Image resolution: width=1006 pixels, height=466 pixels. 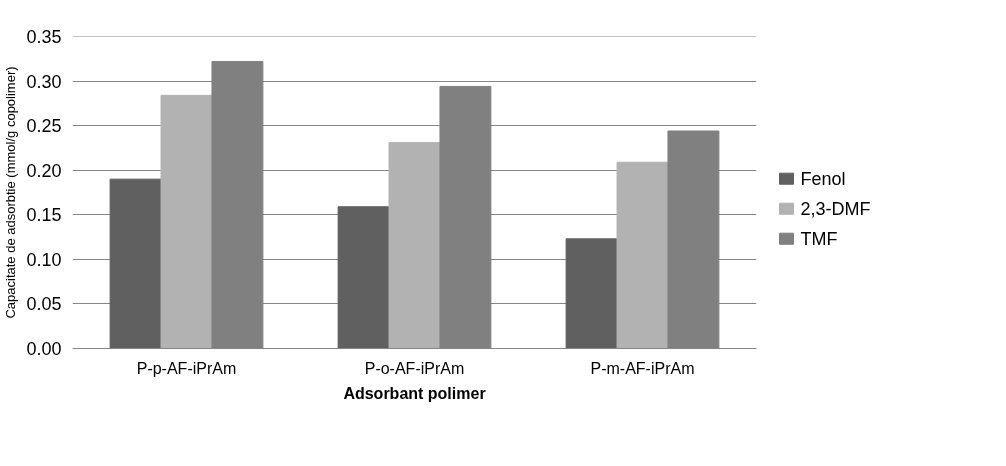 What do you see at coordinates (835, 208) in the screenshot?
I see `legend-label: 2,3-DMF` at bounding box center [835, 208].